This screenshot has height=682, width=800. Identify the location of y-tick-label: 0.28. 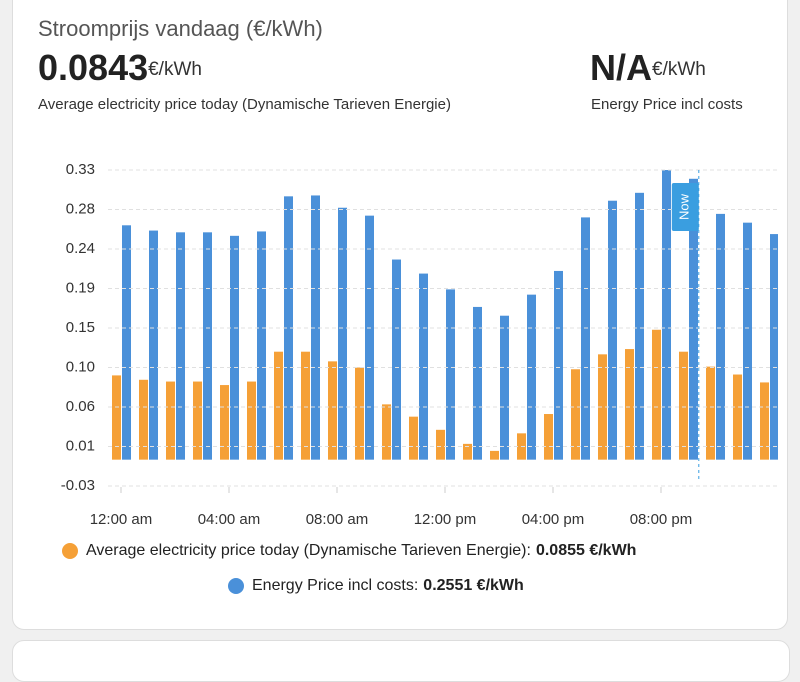
(80, 208).